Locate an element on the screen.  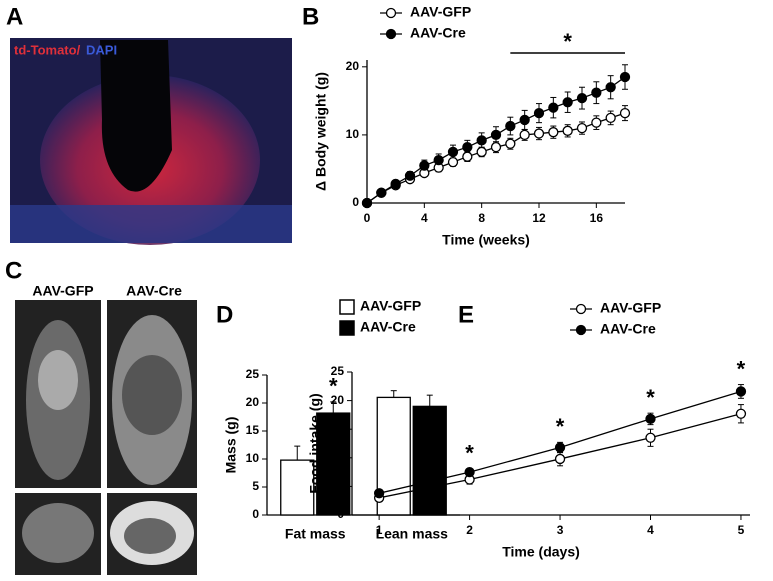
panel-label: B is located at coordinates (310, 16).